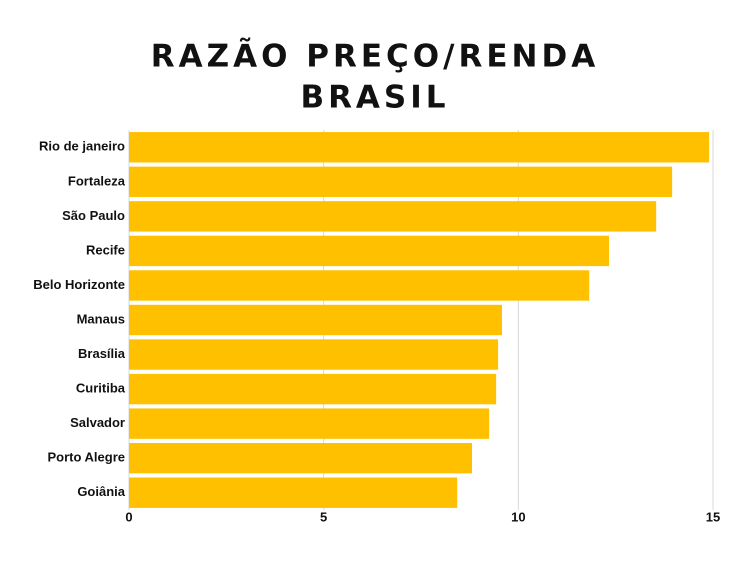  What do you see at coordinates (79, 284) in the screenshot?
I see `y-tick-label: Belo Horizonte` at bounding box center [79, 284].